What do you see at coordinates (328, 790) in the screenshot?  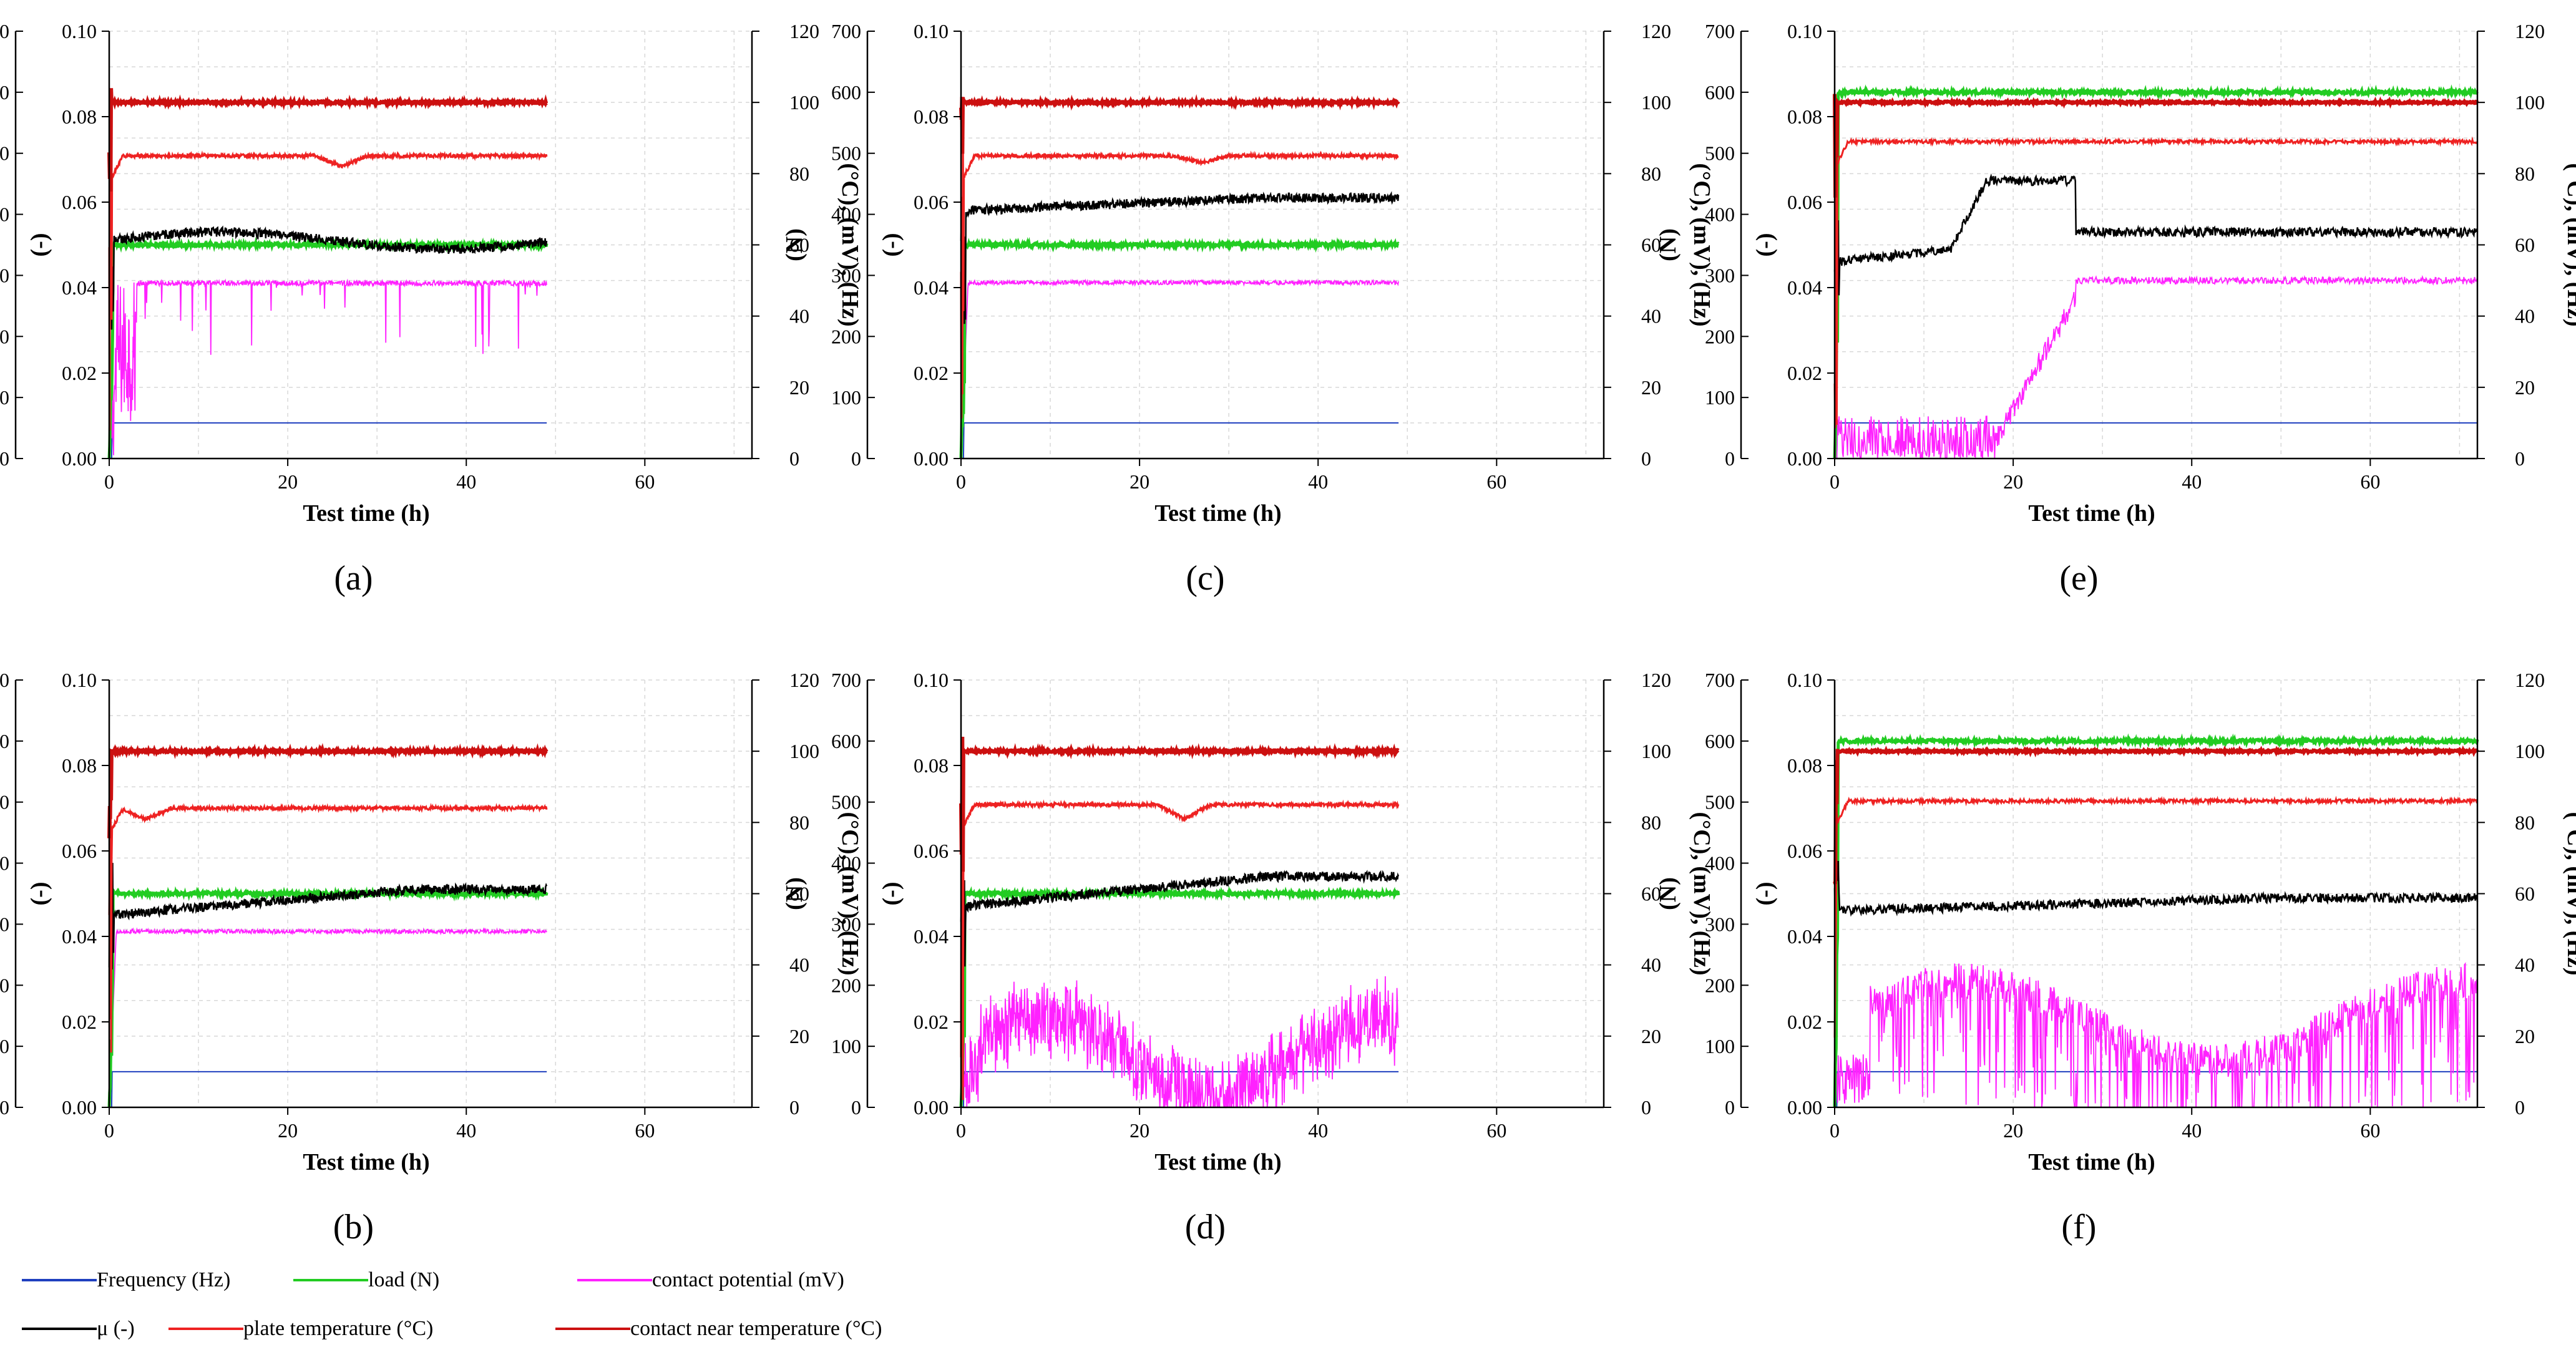 I see `series-contact-near-temperature` at bounding box center [328, 790].